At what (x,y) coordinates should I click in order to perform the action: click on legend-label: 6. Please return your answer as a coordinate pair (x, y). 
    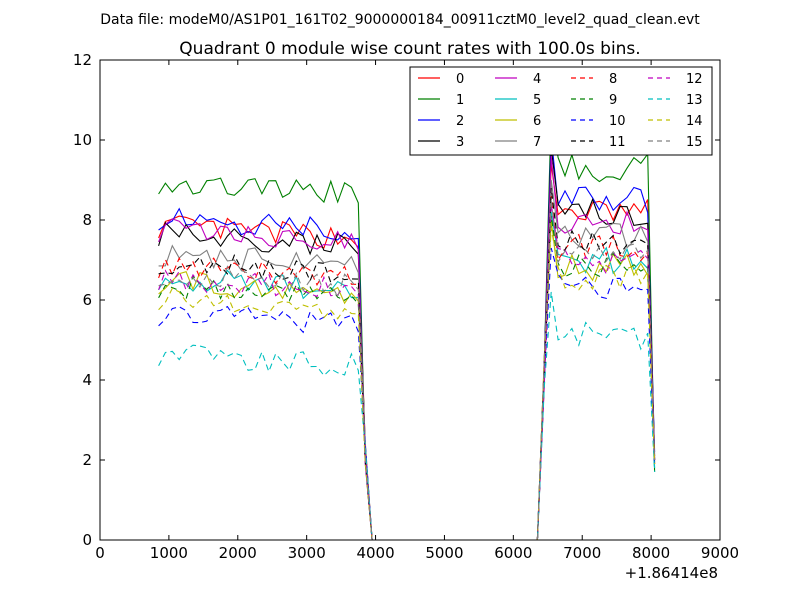
    Looking at the image, I should click on (537, 121).